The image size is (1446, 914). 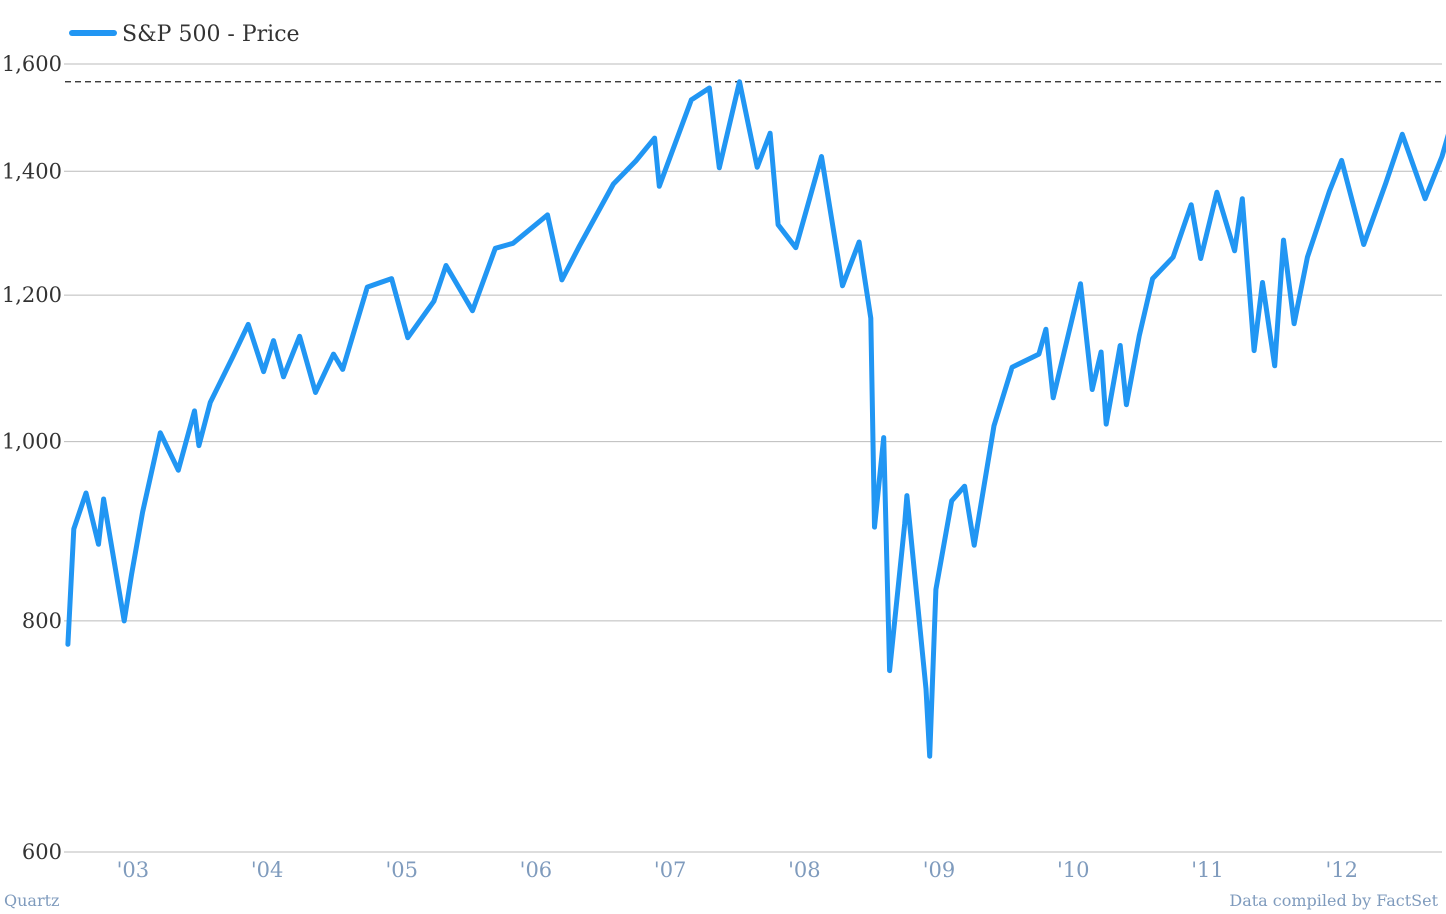 What do you see at coordinates (536, 870) in the screenshot?
I see `x-tick-label: '06` at bounding box center [536, 870].